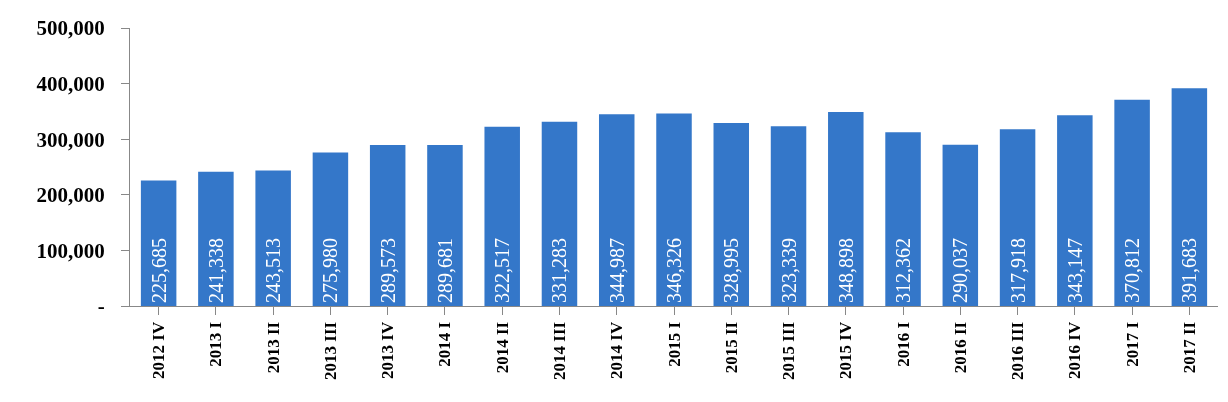 Image resolution: width=1228 pixels, height=402 pixels. What do you see at coordinates (502, 270) in the screenshot?
I see `data-label: 322,517` at bounding box center [502, 270].